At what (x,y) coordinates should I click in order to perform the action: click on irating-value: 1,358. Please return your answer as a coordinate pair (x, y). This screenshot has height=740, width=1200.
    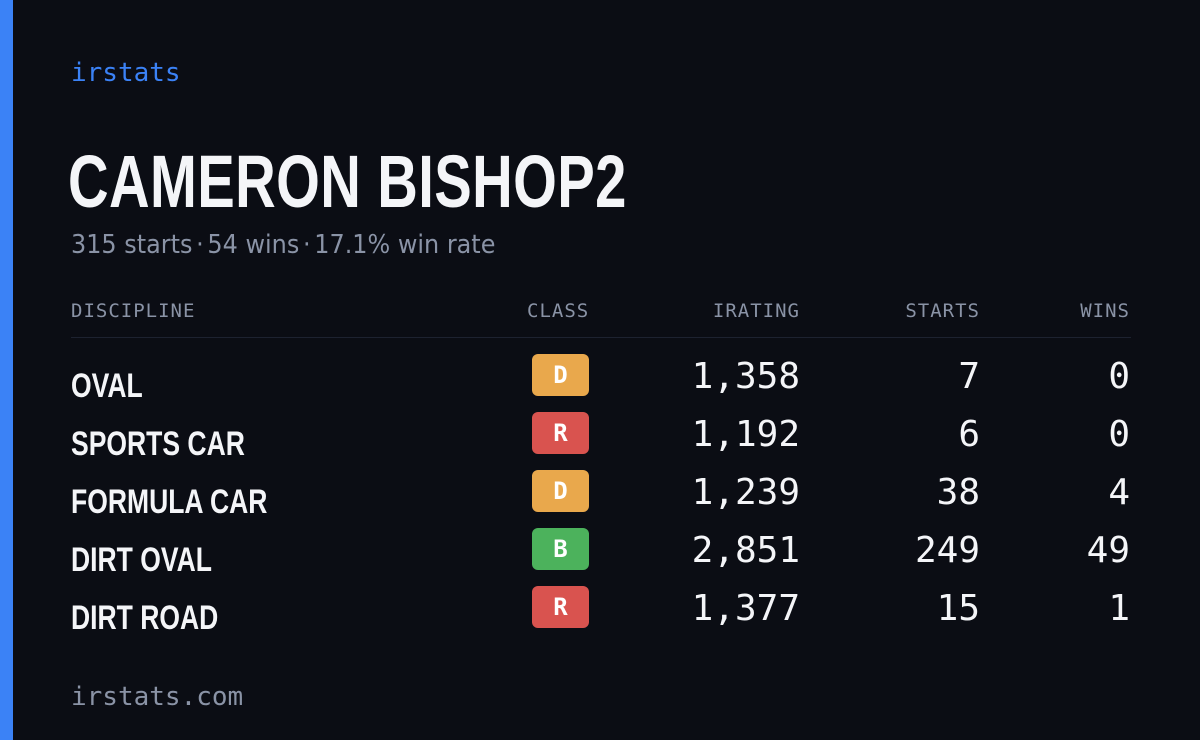
    Looking at the image, I should click on (745, 376).